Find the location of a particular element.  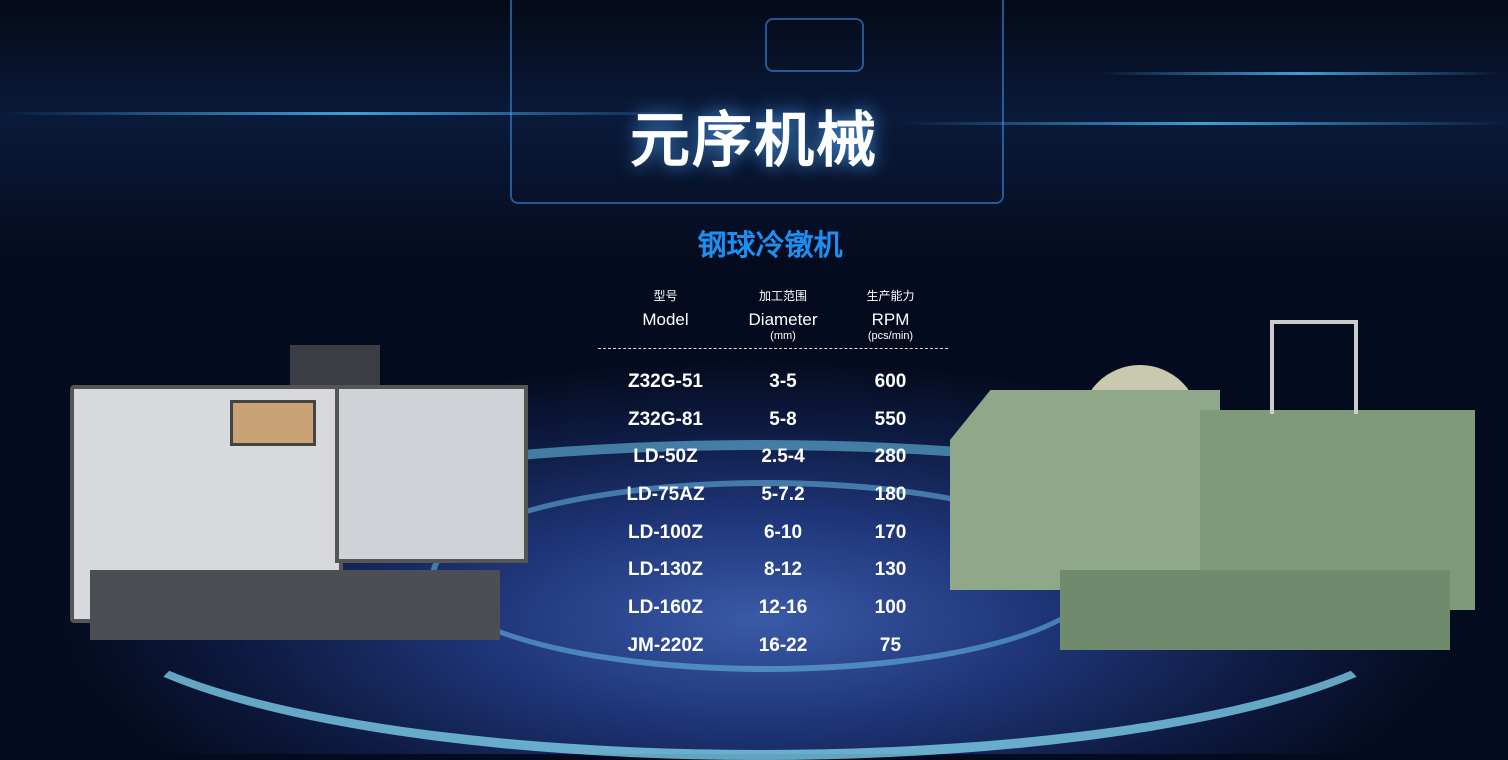

header-model-cn: 型号 is located at coordinates (665, 296).